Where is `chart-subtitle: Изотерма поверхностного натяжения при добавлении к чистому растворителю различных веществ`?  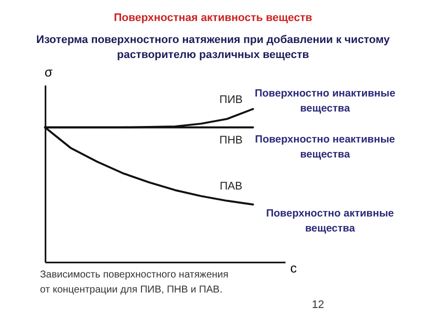 chart-subtitle: Изотерма поверхностного натяжения при добавлении к чистому растворителю различных веществ is located at coordinates (213, 47).